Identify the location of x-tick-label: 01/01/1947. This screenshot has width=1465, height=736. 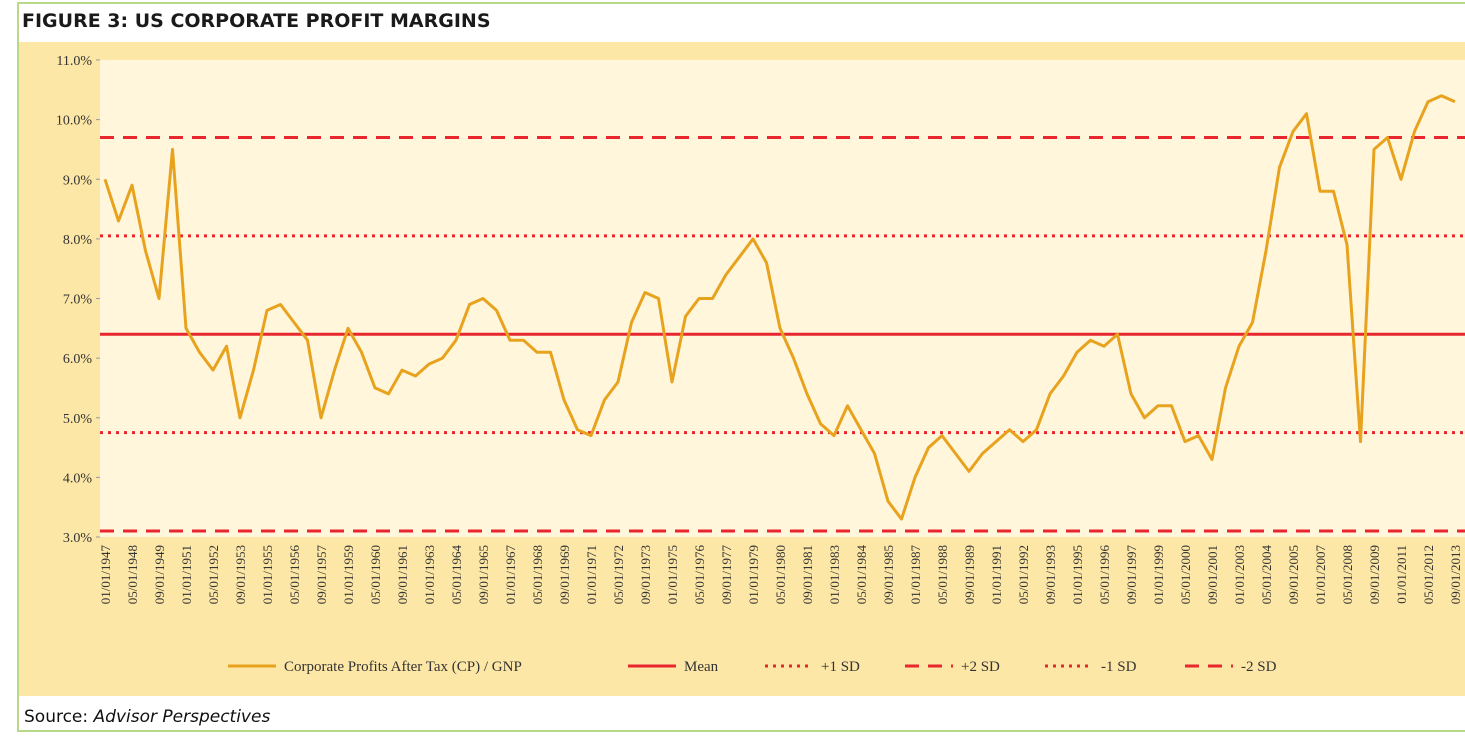
(105, 575).